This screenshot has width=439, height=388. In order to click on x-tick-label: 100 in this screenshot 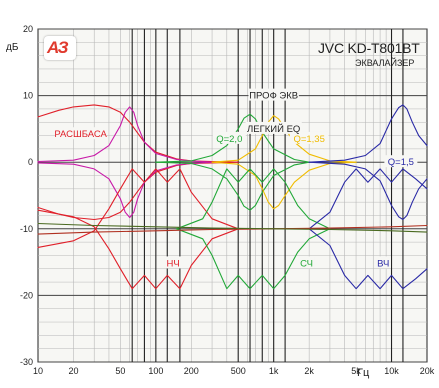, I will do `click(155, 371)`.